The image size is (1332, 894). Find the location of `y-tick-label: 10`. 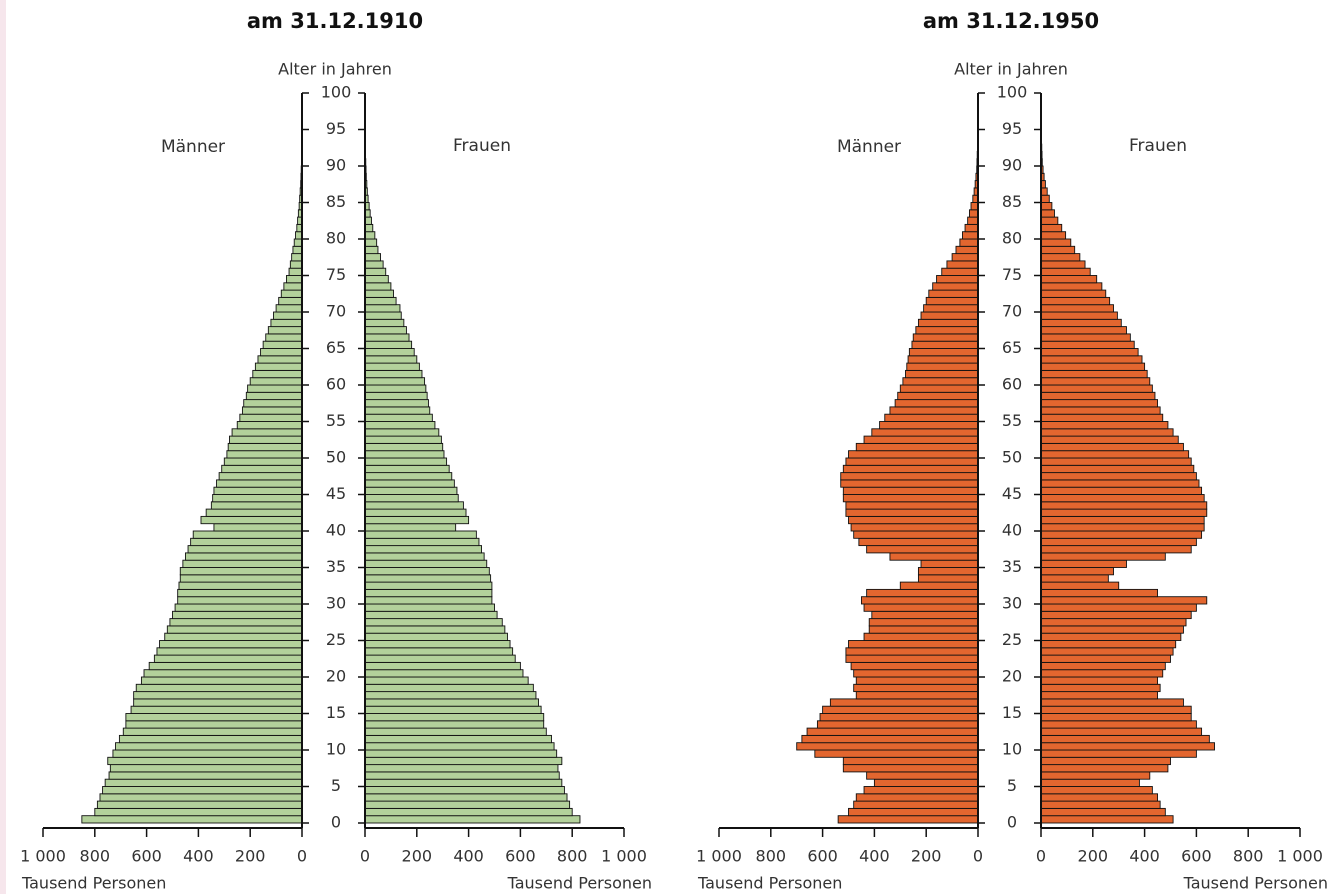

y-tick-label: 10 is located at coordinates (336, 749).